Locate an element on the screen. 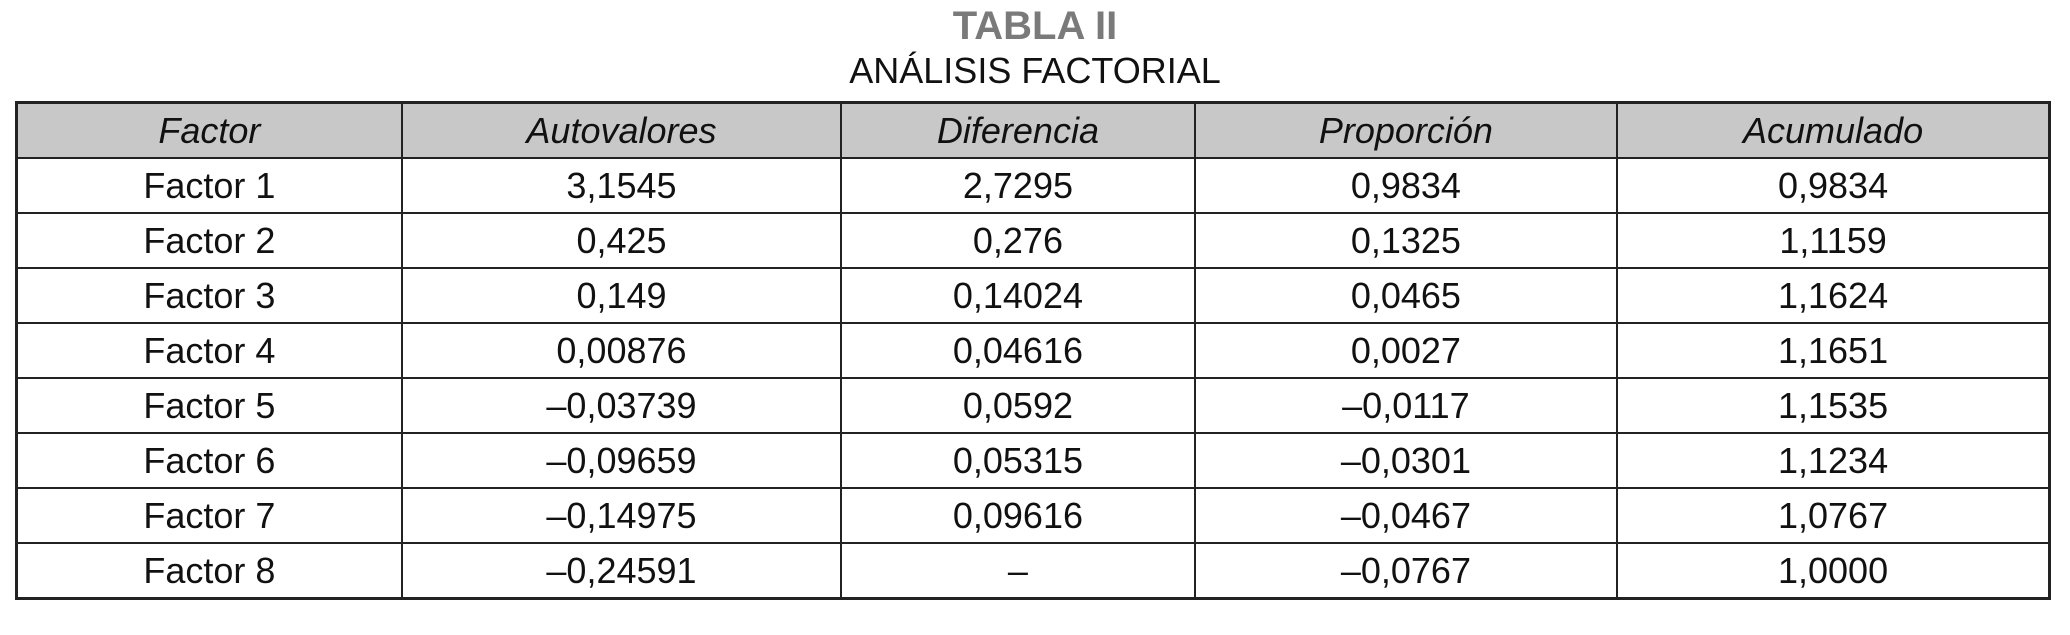 The image size is (2070, 635). proporcion-cell: 0,9834 is located at coordinates (1406, 185).